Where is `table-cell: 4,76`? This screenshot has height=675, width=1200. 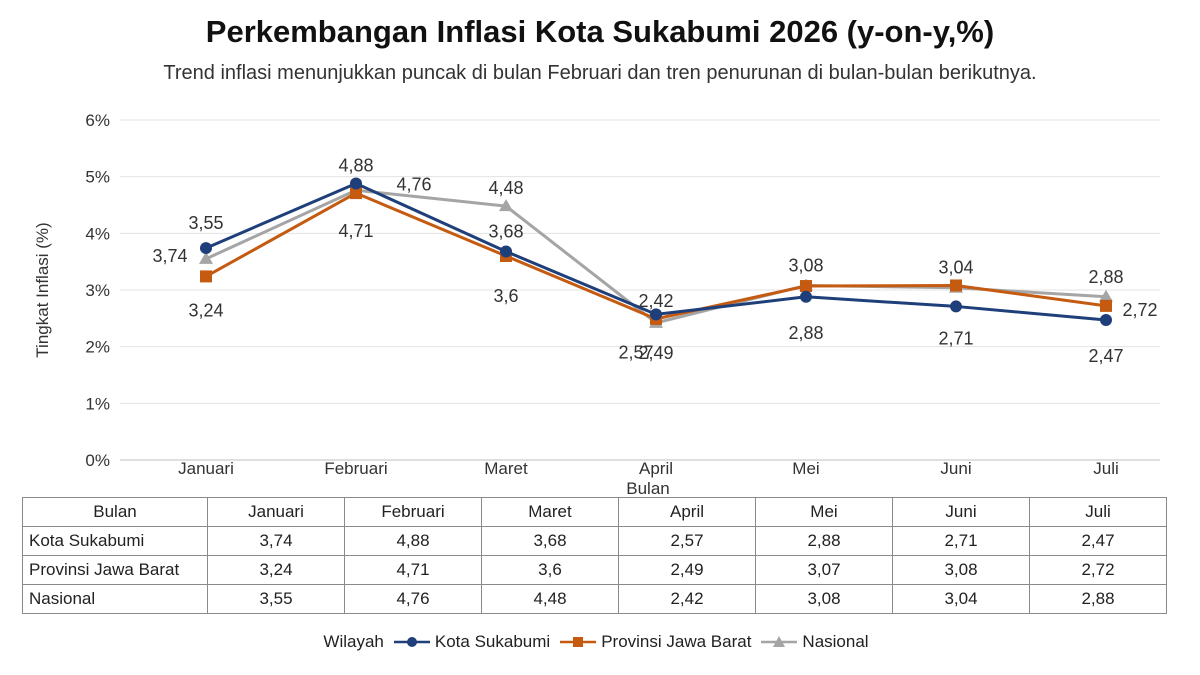 table-cell: 4,76 is located at coordinates (413, 599).